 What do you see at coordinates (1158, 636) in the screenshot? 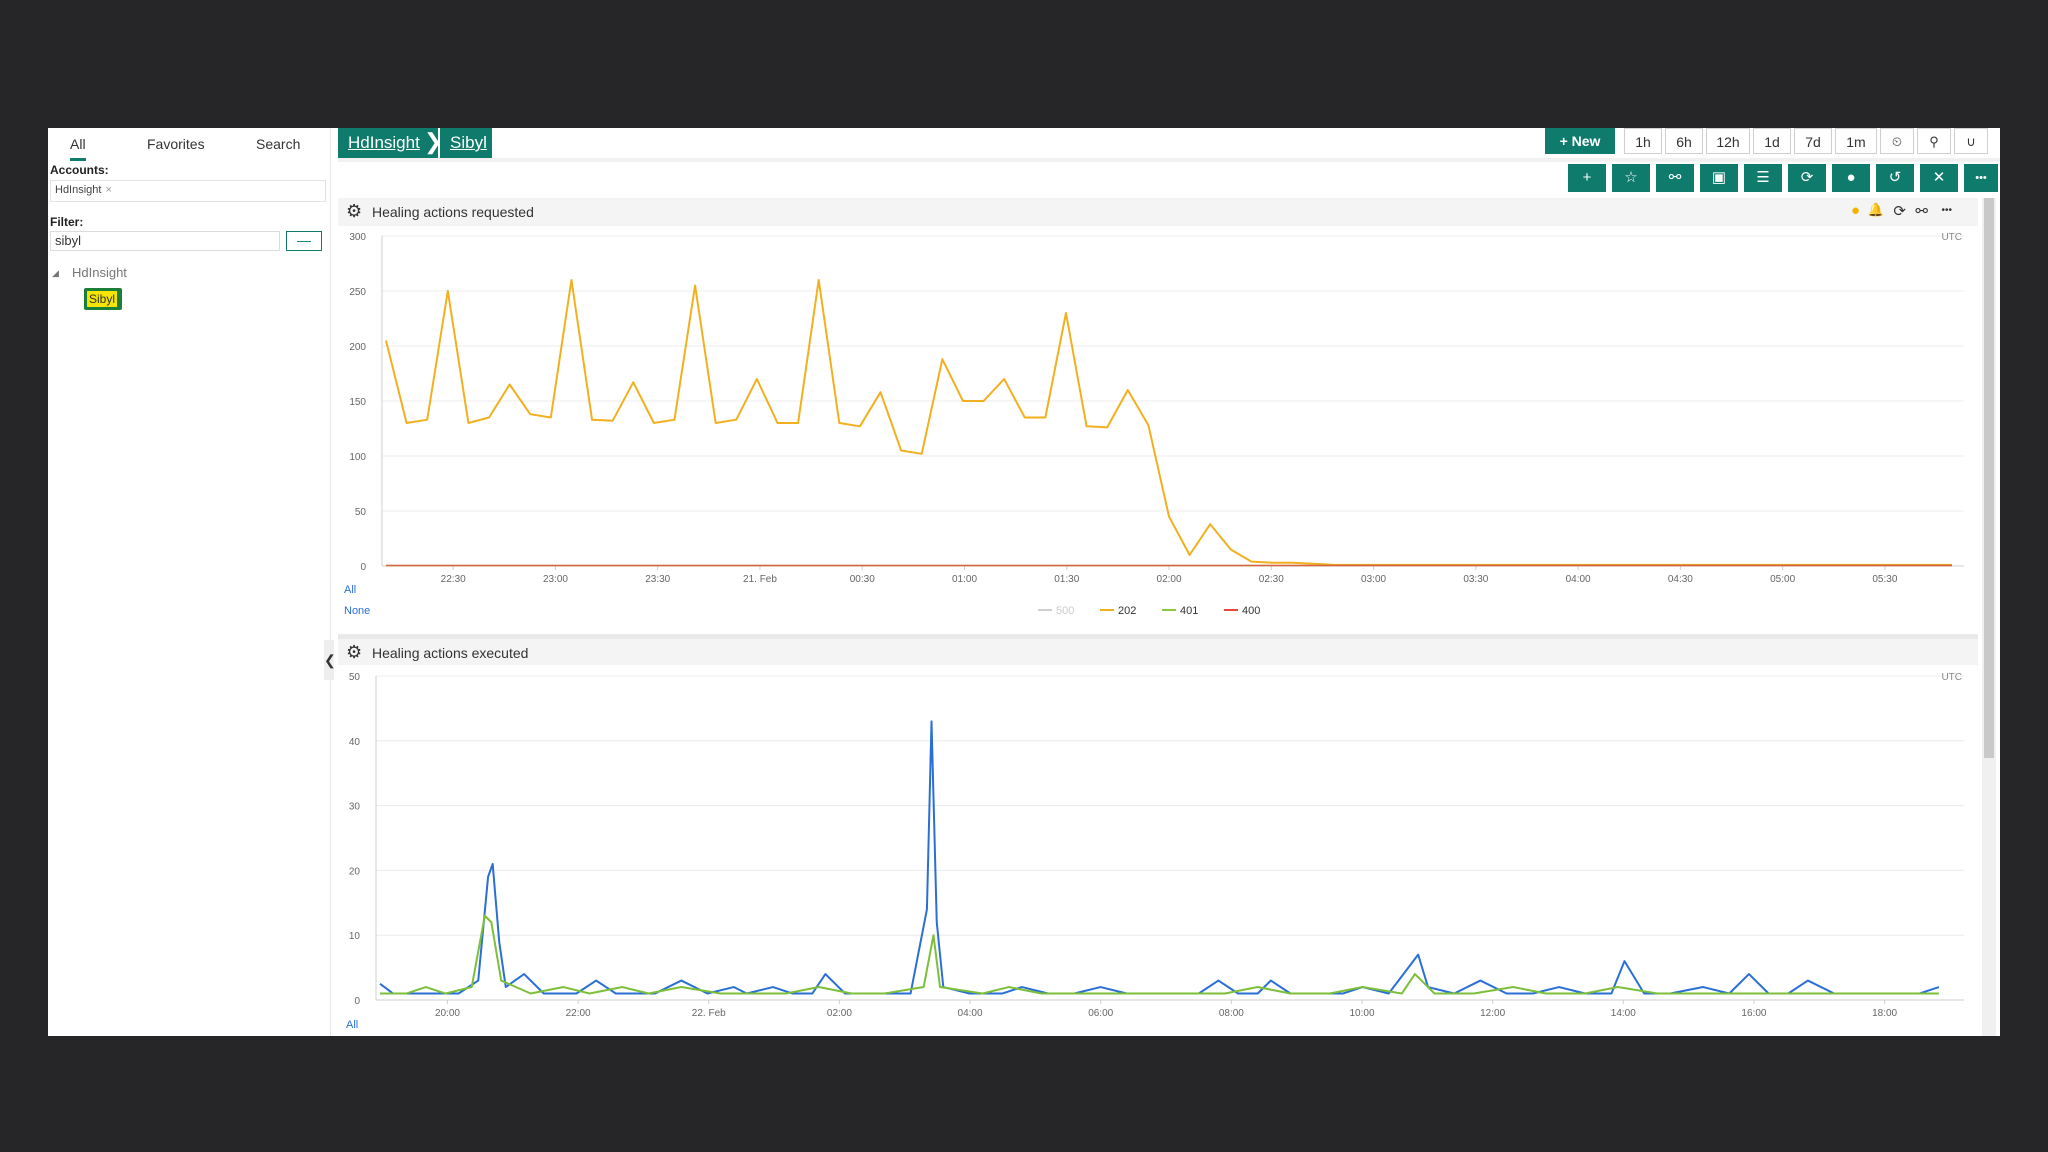
I see `panel-divider` at bounding box center [1158, 636].